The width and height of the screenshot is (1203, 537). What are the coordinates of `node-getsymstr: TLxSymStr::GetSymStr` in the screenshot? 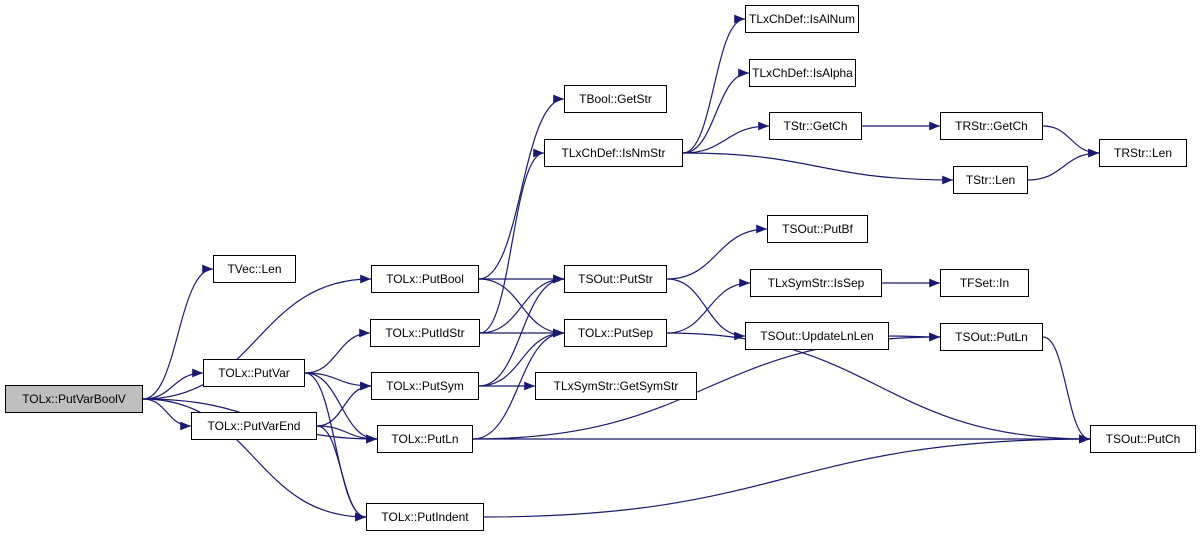 It's located at (616, 386).